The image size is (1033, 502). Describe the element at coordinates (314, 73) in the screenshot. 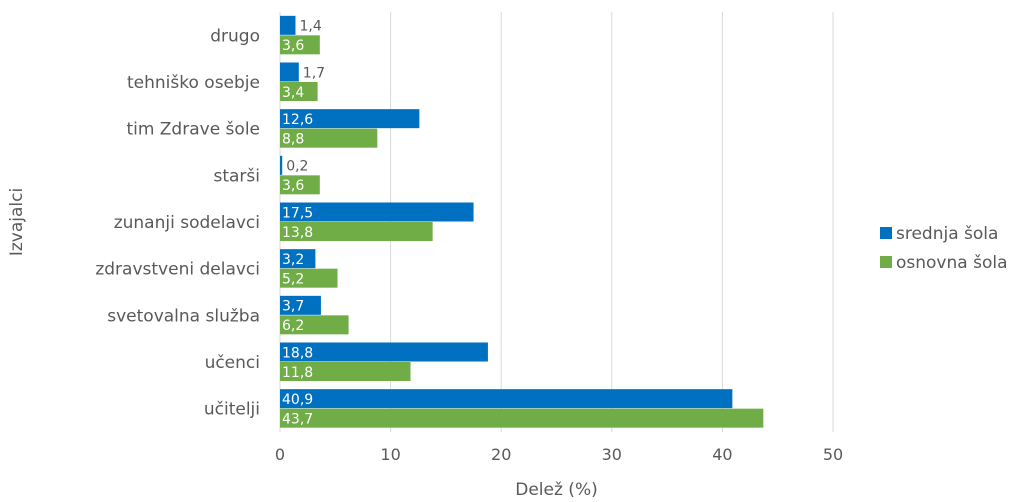

I see `value-label: 1,7` at that location.